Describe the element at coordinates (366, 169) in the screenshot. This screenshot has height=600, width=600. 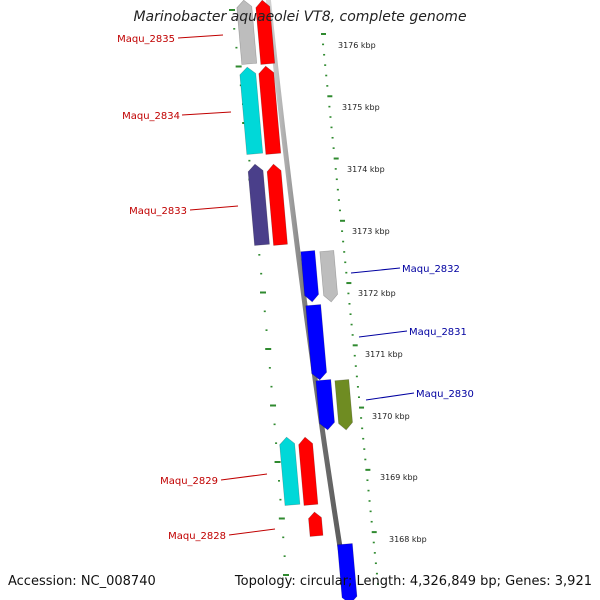
I see `tick-label: 3174 kbp` at that location.